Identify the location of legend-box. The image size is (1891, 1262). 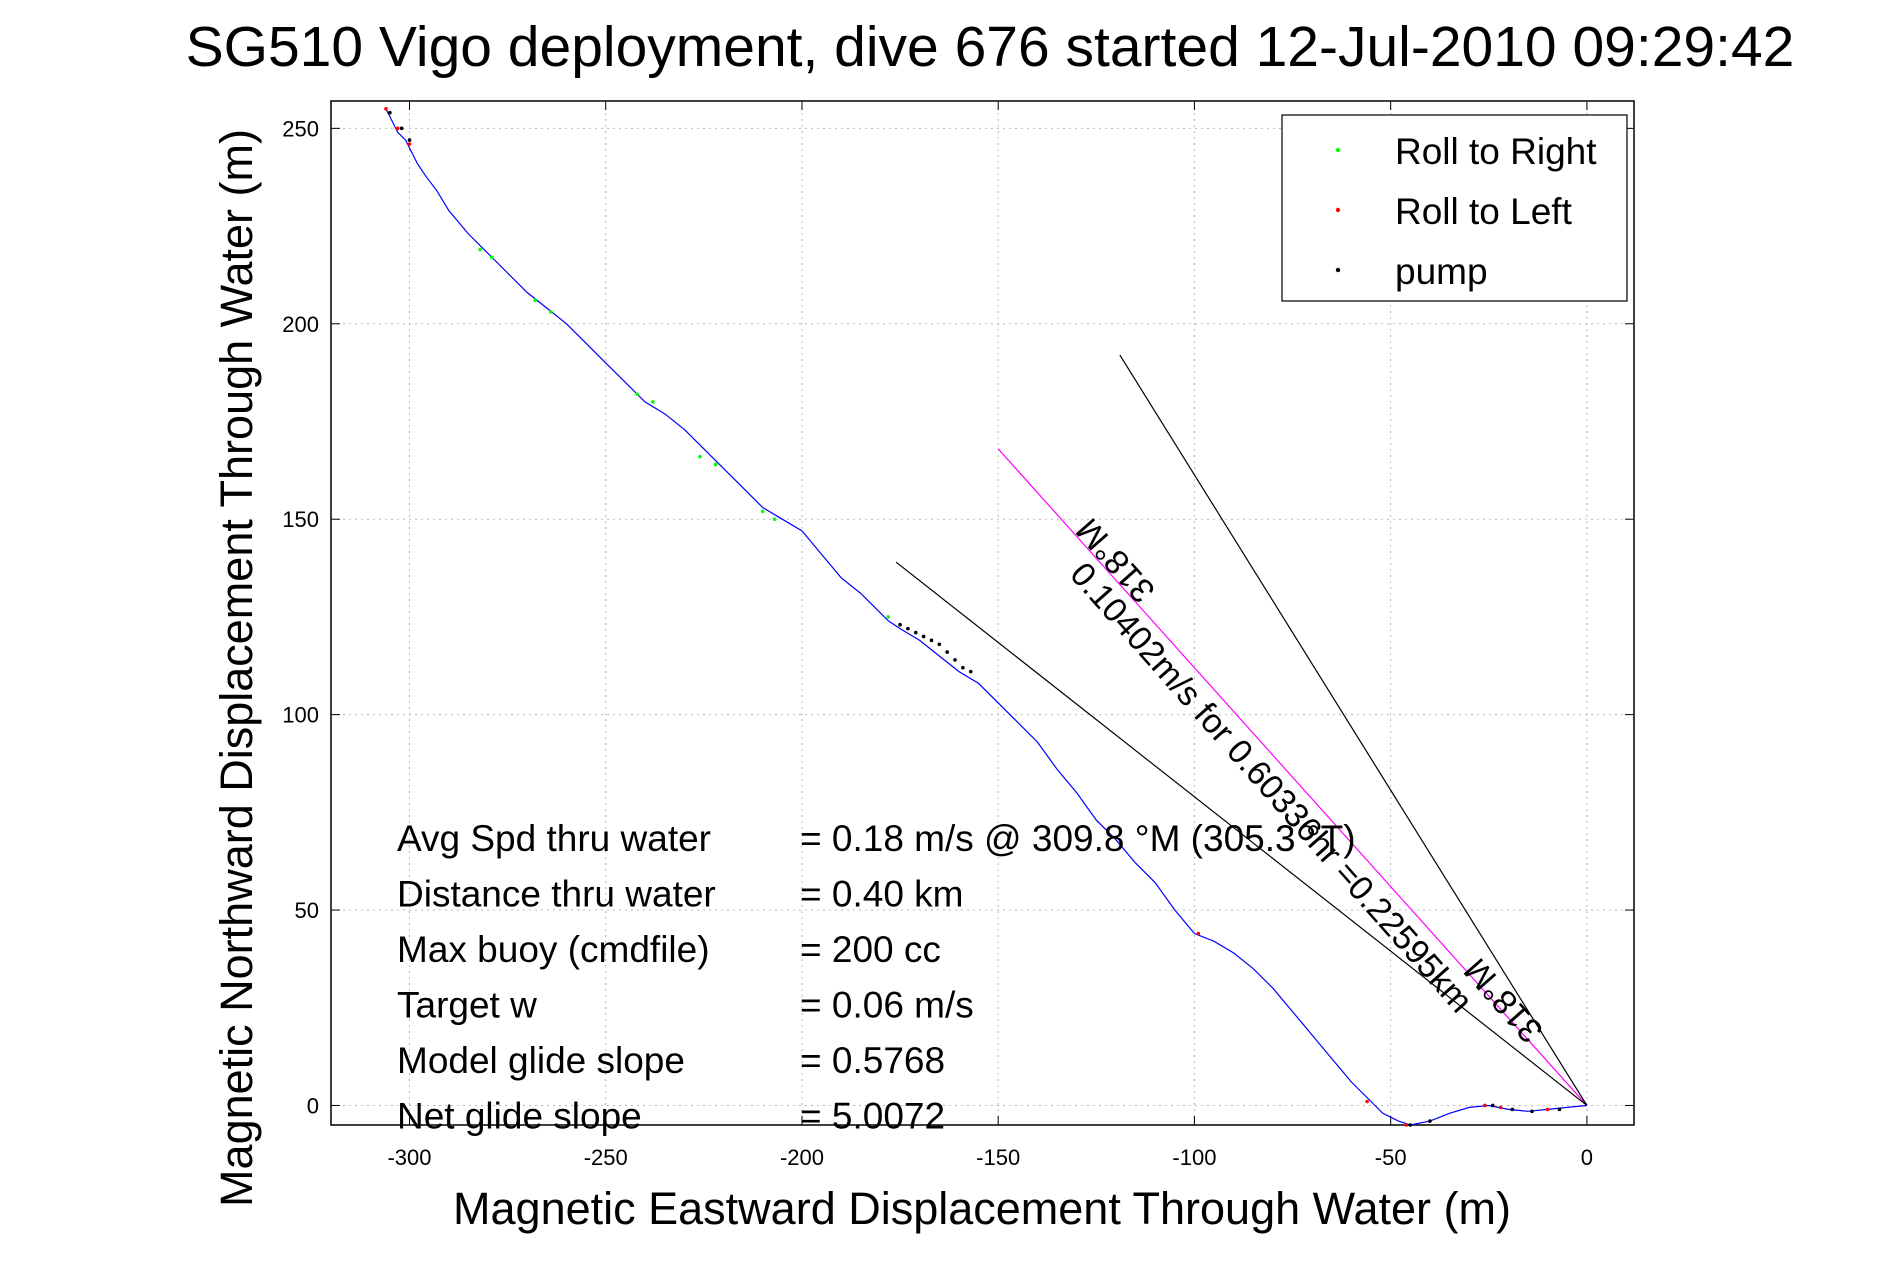
(1454, 208).